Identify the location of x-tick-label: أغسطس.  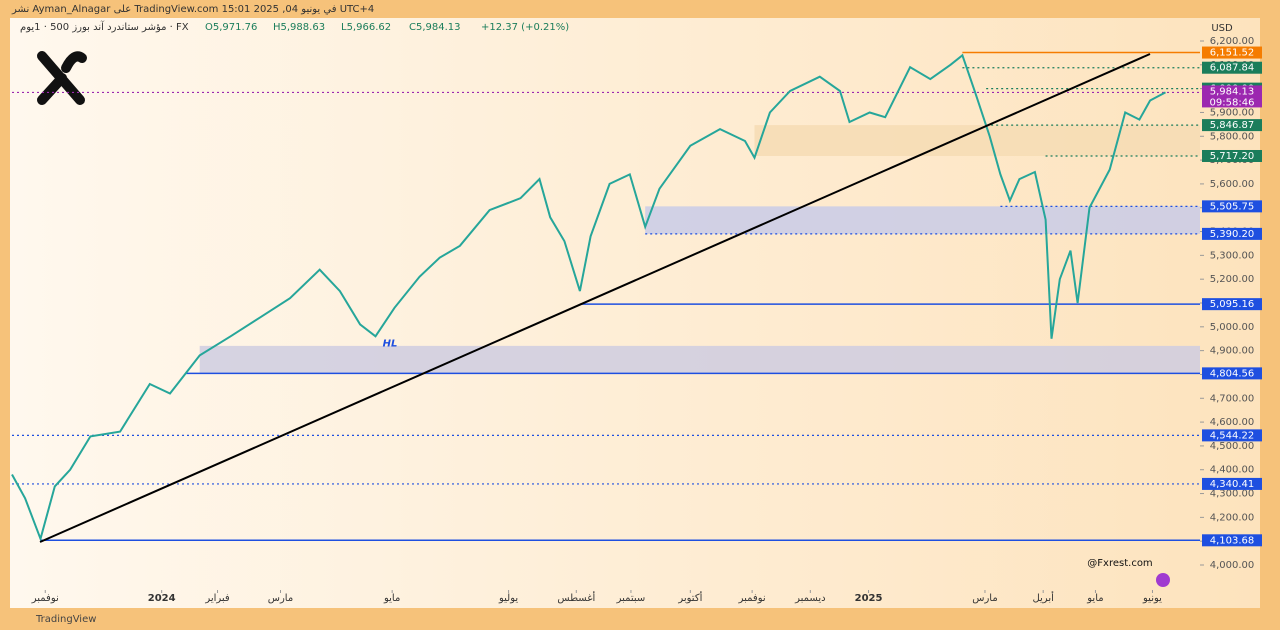
(576, 597).